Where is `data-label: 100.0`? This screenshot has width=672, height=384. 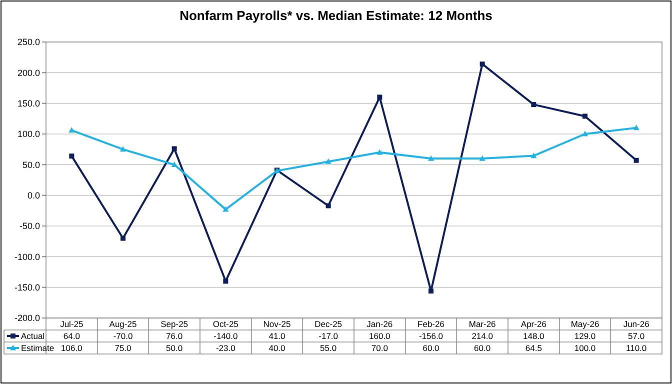 data-label: 100.0 is located at coordinates (585, 347).